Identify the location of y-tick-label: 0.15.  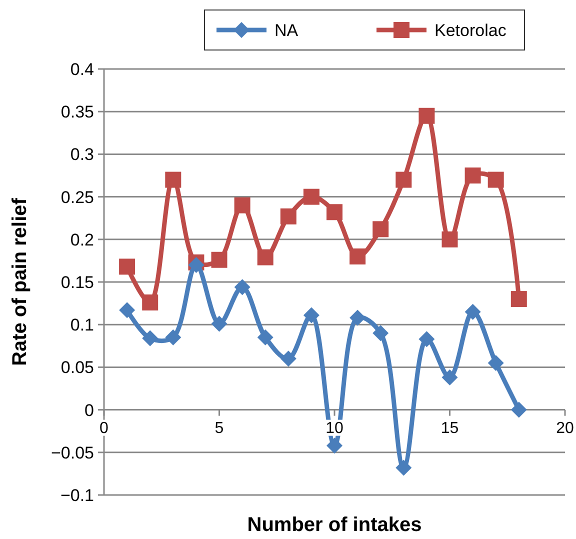
(77, 282).